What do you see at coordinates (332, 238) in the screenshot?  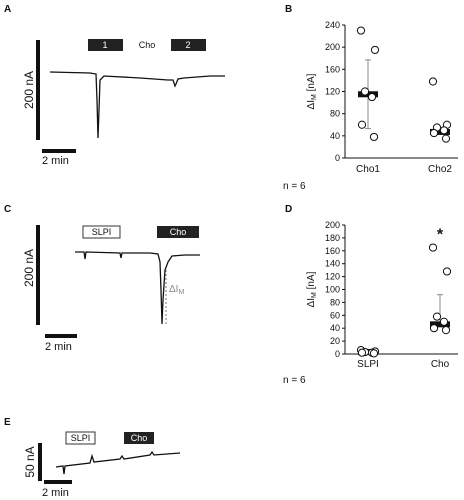 I see `y-tick-label: 180` at bounding box center [332, 238].